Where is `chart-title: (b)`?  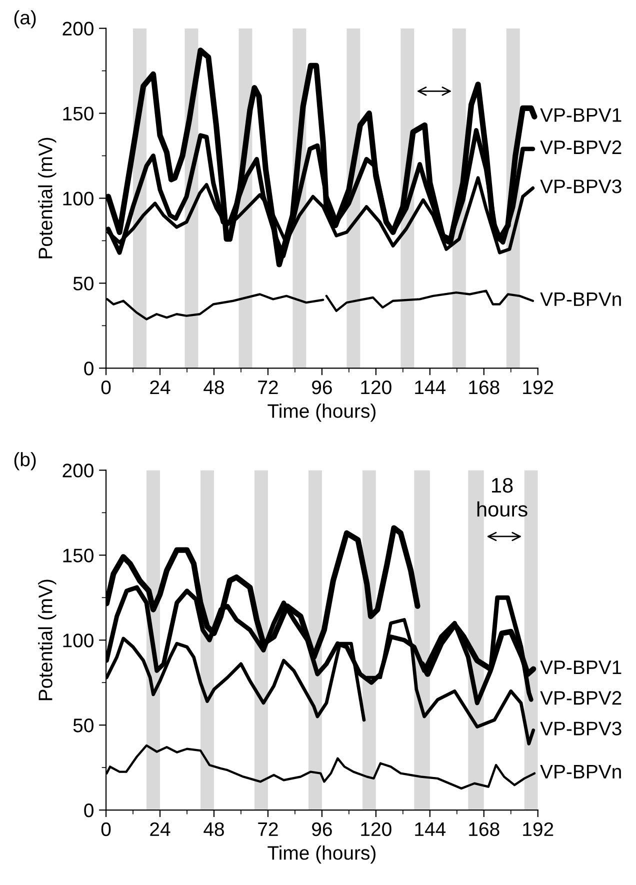
chart-title: (b) is located at coordinates (25, 461).